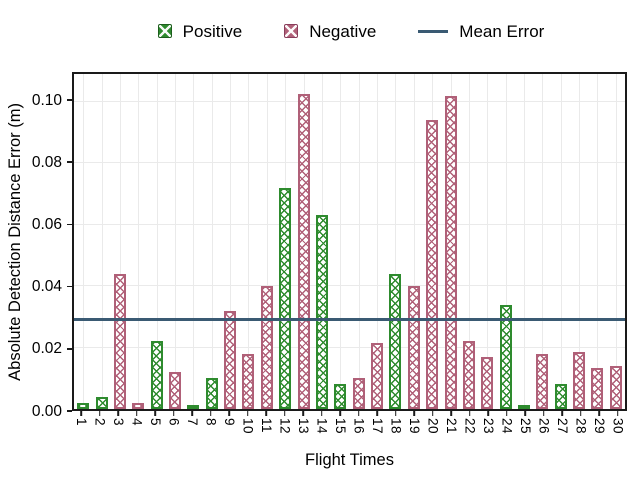 This screenshot has width=638, height=478. Describe the element at coordinates (174, 422) in the screenshot. I see `x-tick-label: 6` at that location.